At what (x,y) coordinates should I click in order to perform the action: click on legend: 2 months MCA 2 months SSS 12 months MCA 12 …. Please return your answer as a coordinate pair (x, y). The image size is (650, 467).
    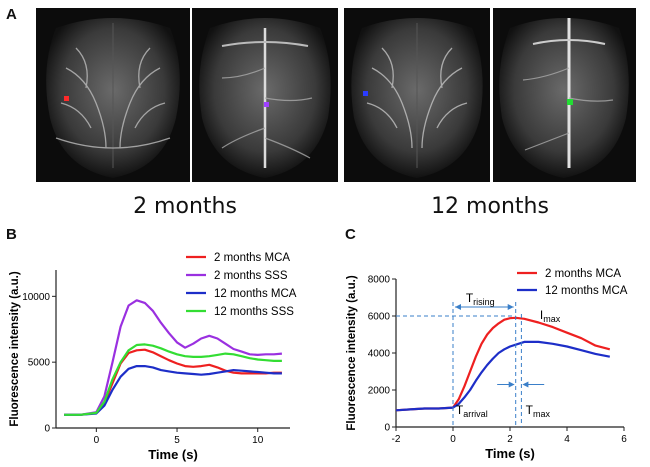
    Looking at the image, I should click on (241, 285).